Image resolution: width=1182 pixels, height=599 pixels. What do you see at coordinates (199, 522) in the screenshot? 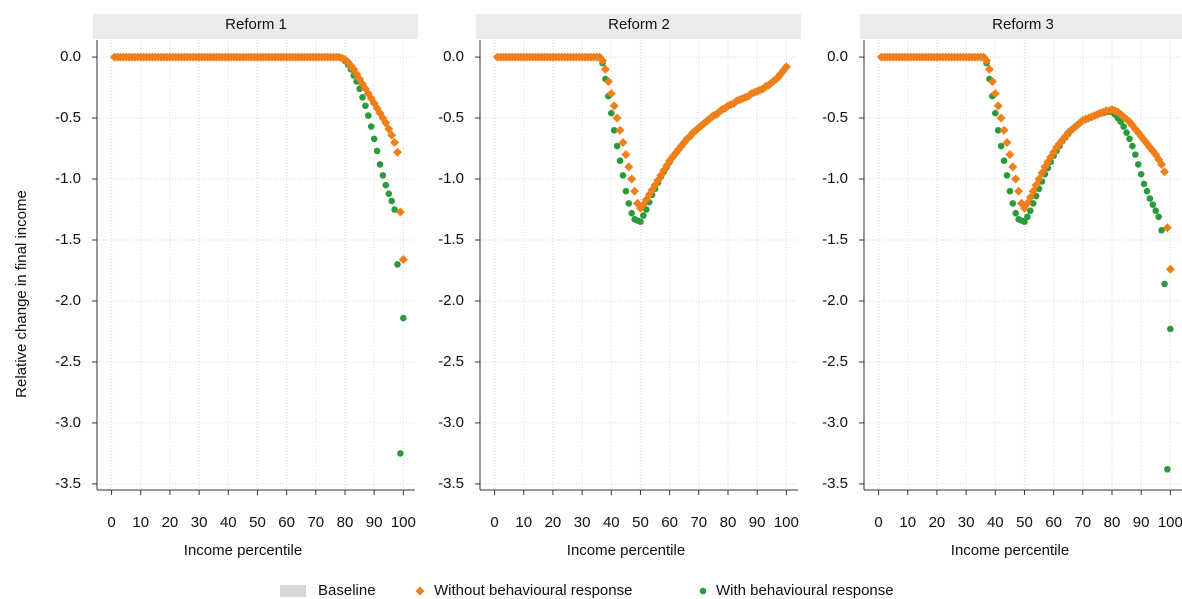
I see `x-tick-label: 30` at bounding box center [199, 522].